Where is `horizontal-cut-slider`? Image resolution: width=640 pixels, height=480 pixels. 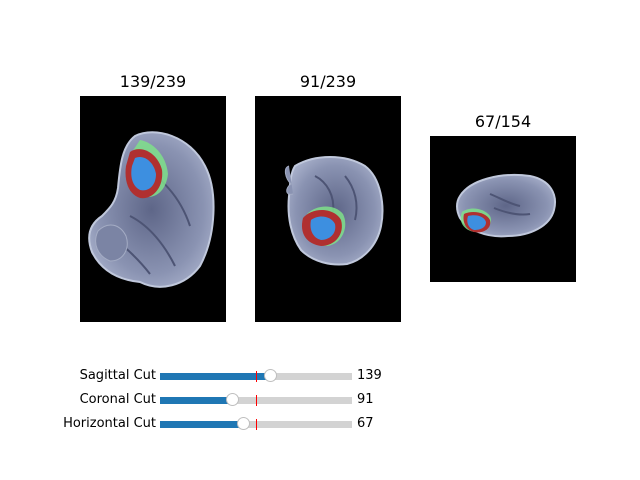 horizontal-cut-slider is located at coordinates (256, 423).